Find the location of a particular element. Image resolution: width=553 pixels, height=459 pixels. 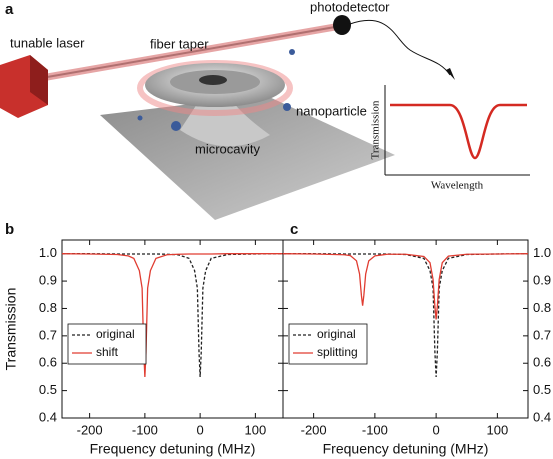

legend-label: shift is located at coordinates (107, 352).